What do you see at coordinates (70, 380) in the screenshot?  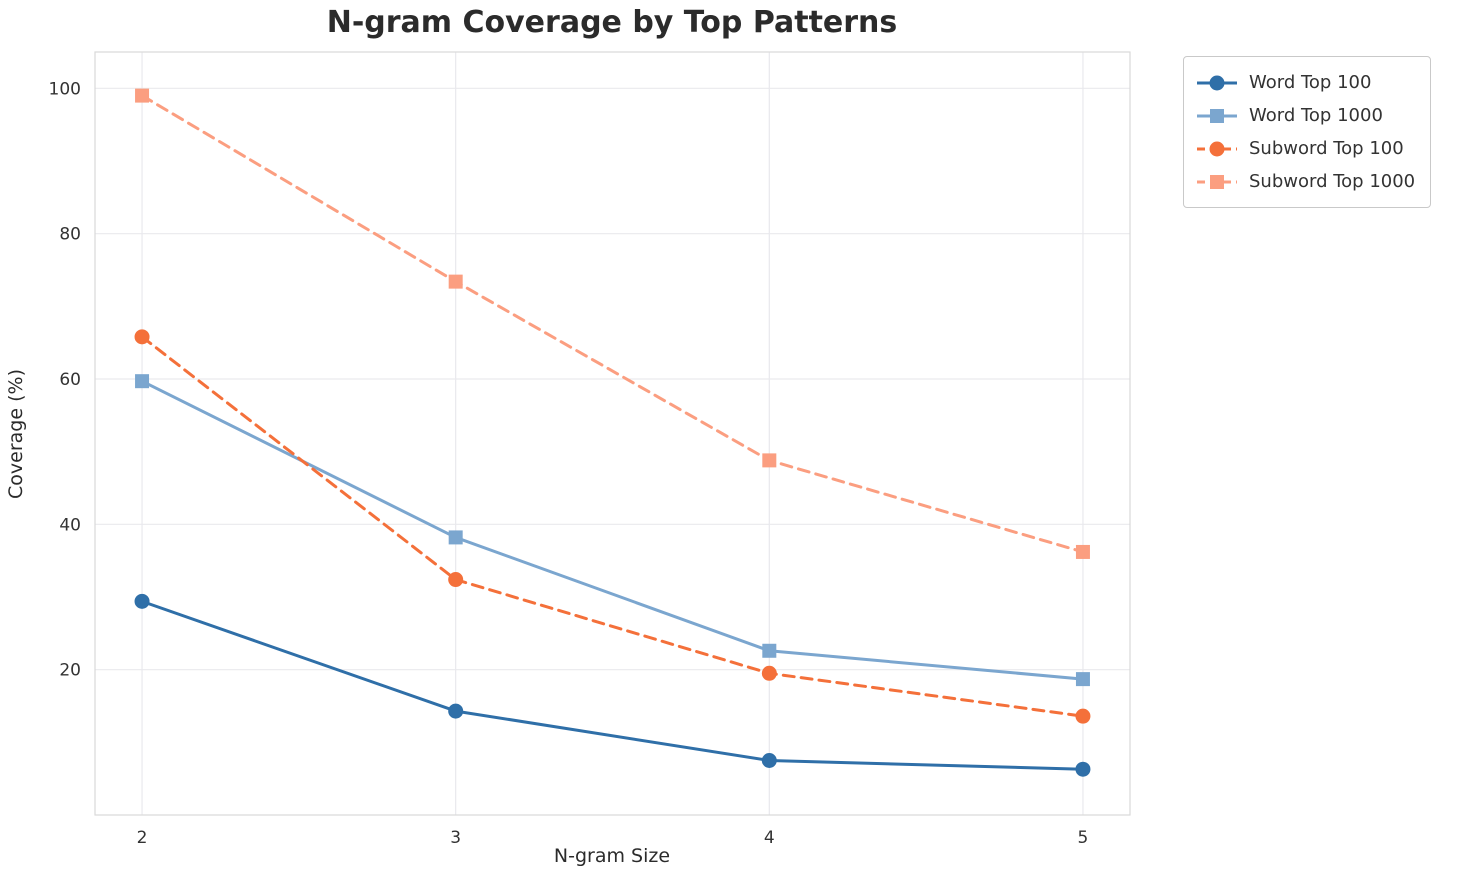 I see `y-tick-label: 60` at bounding box center [70, 380].